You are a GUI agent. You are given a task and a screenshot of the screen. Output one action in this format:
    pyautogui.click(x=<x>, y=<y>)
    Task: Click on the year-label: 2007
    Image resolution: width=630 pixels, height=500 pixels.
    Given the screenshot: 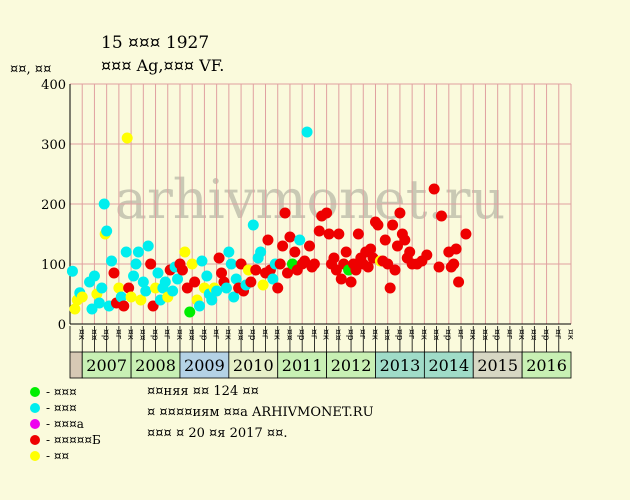 What is the action you would take?
    pyautogui.click(x=106, y=365)
    